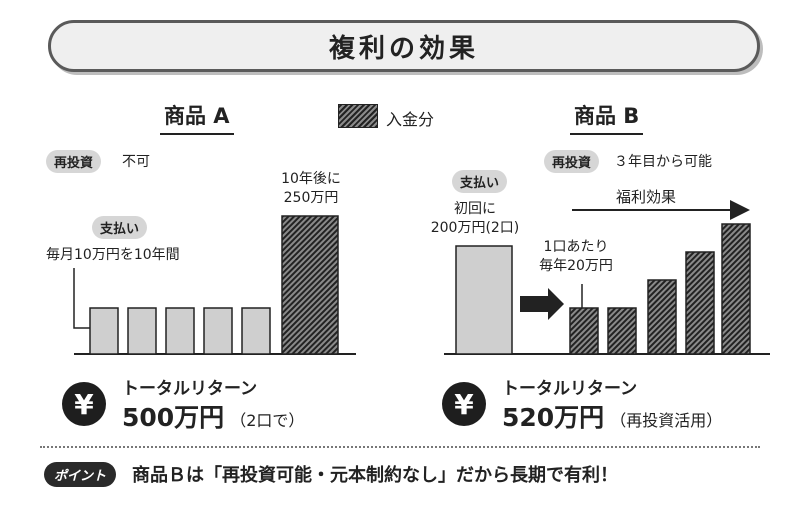  Describe the element at coordinates (553, 417) in the screenshot. I see `panel-b-total-value: 520万円` at that location.